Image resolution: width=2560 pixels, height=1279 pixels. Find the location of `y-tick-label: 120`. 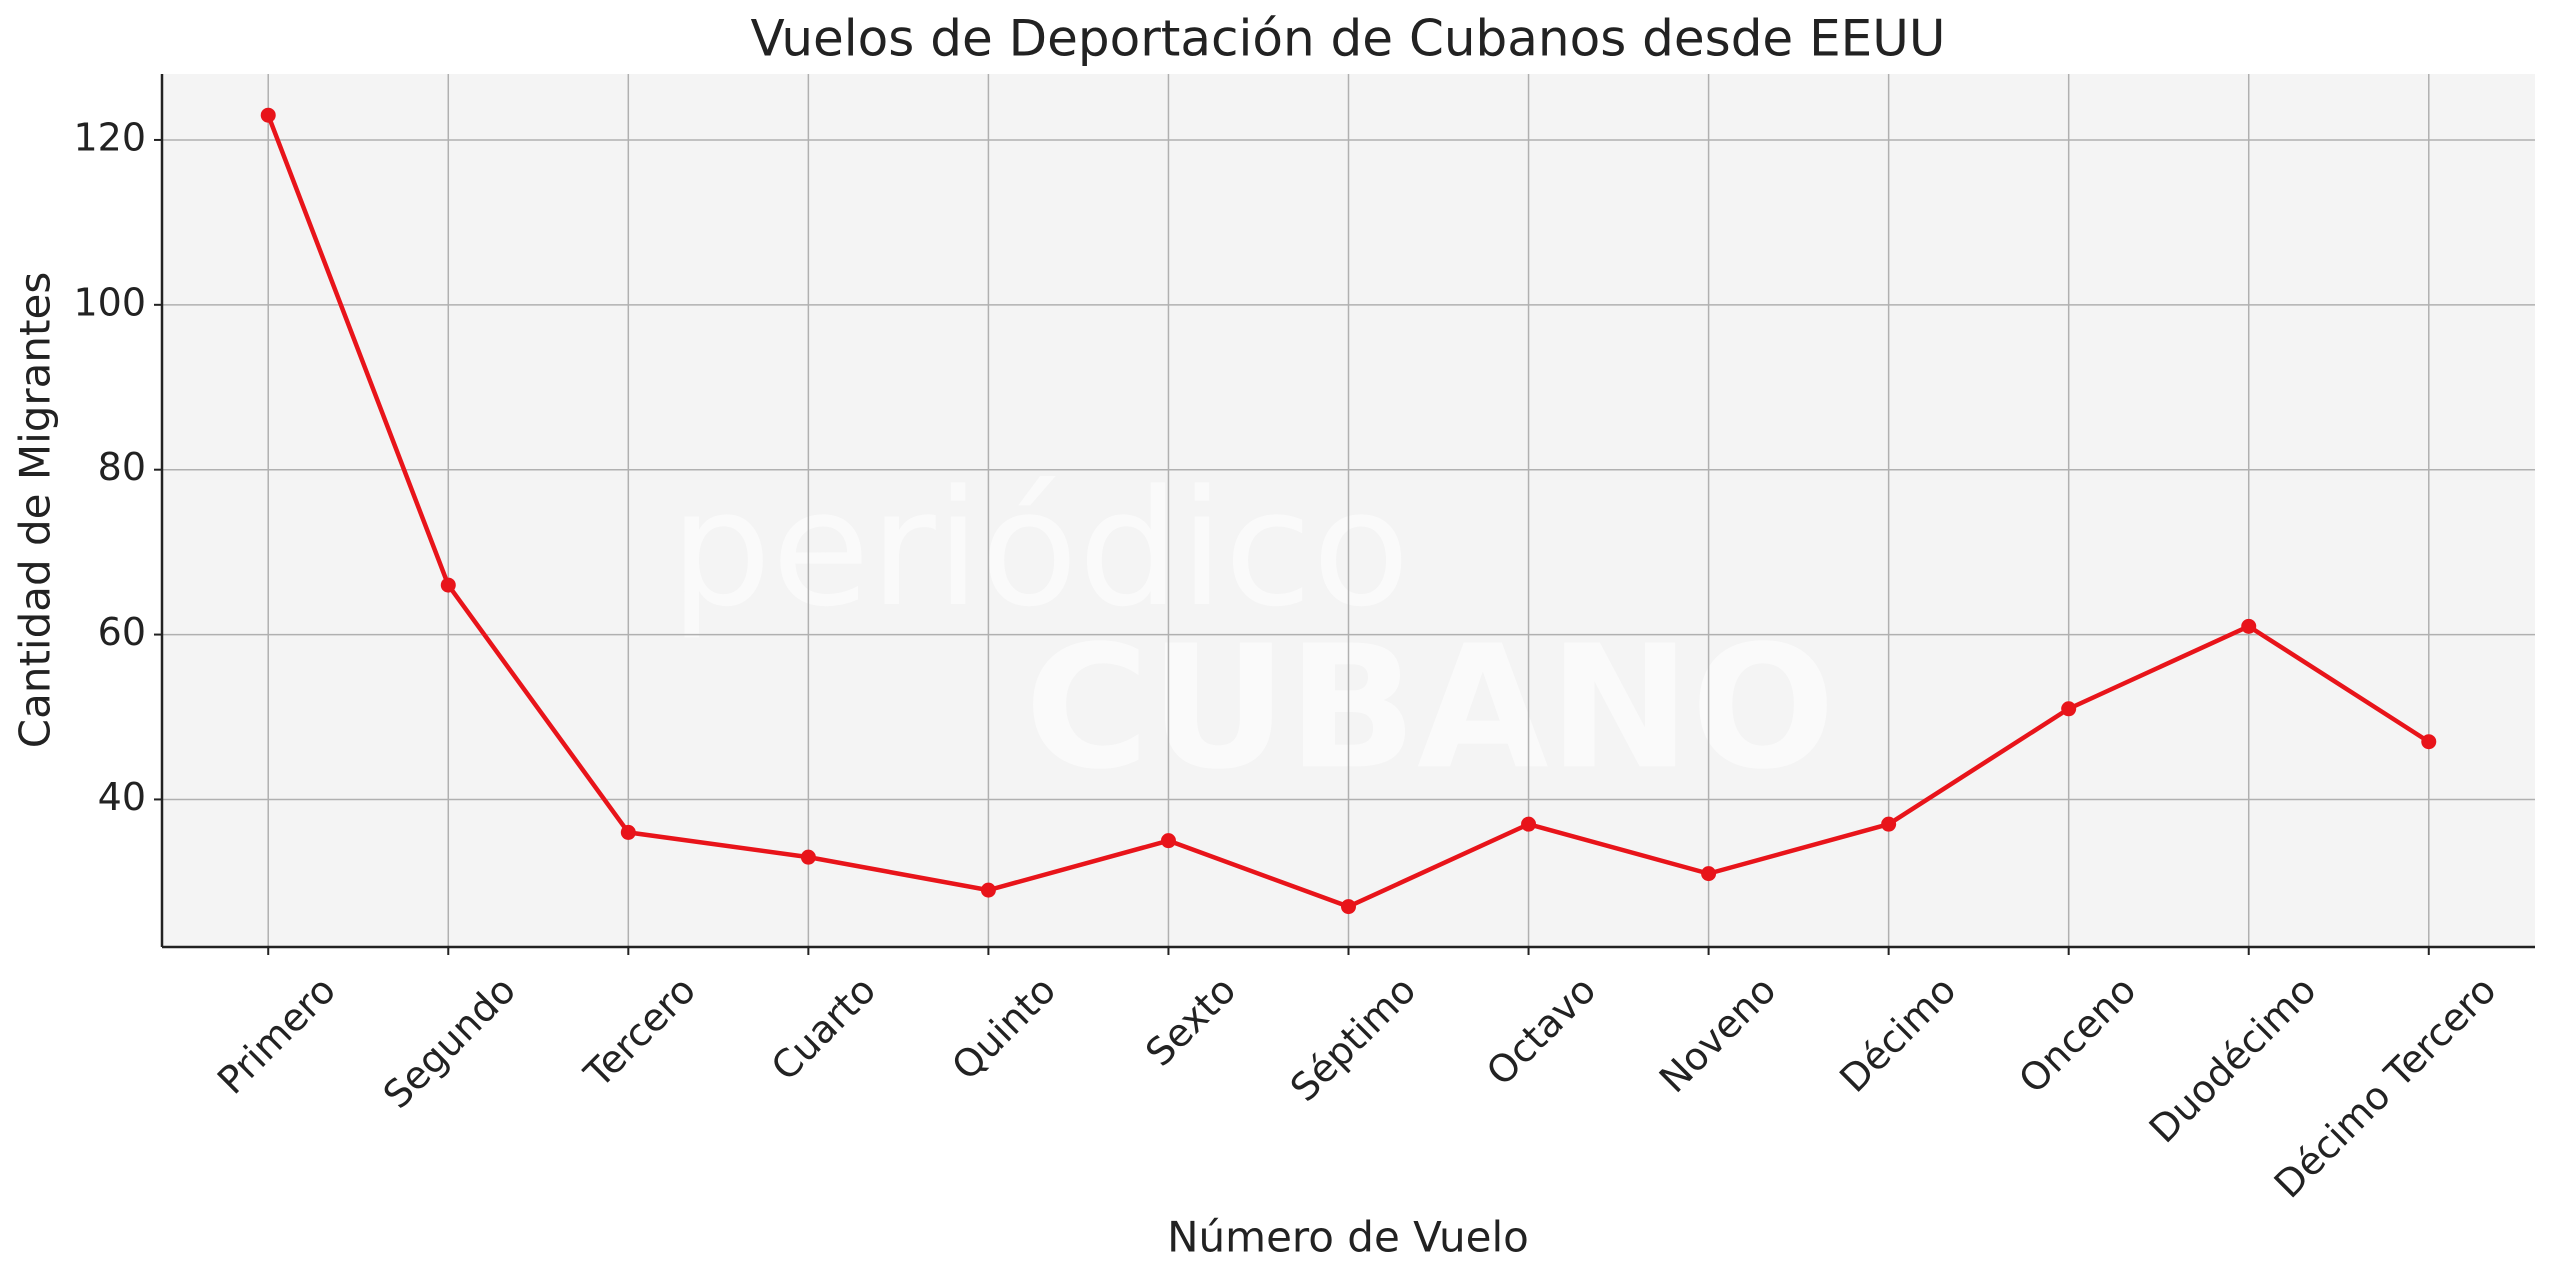

y-tick-label: 120 is located at coordinates (109, 137).